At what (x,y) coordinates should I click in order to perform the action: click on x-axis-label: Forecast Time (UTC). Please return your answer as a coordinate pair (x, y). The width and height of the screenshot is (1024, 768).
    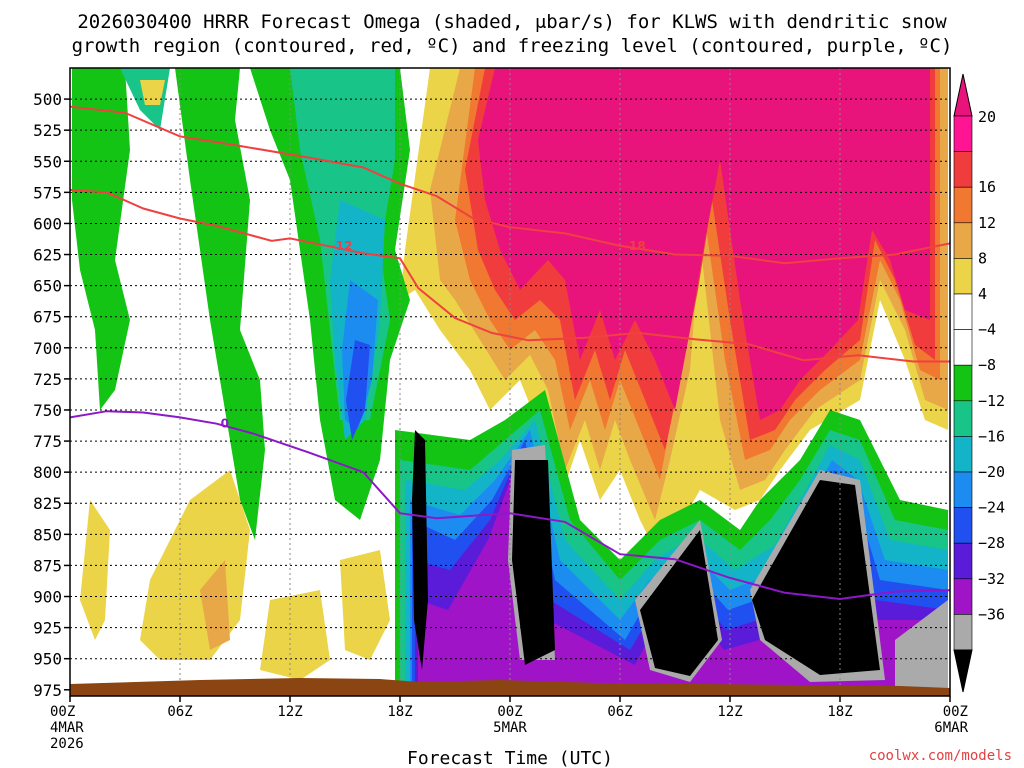
    Looking at the image, I should click on (510, 758).